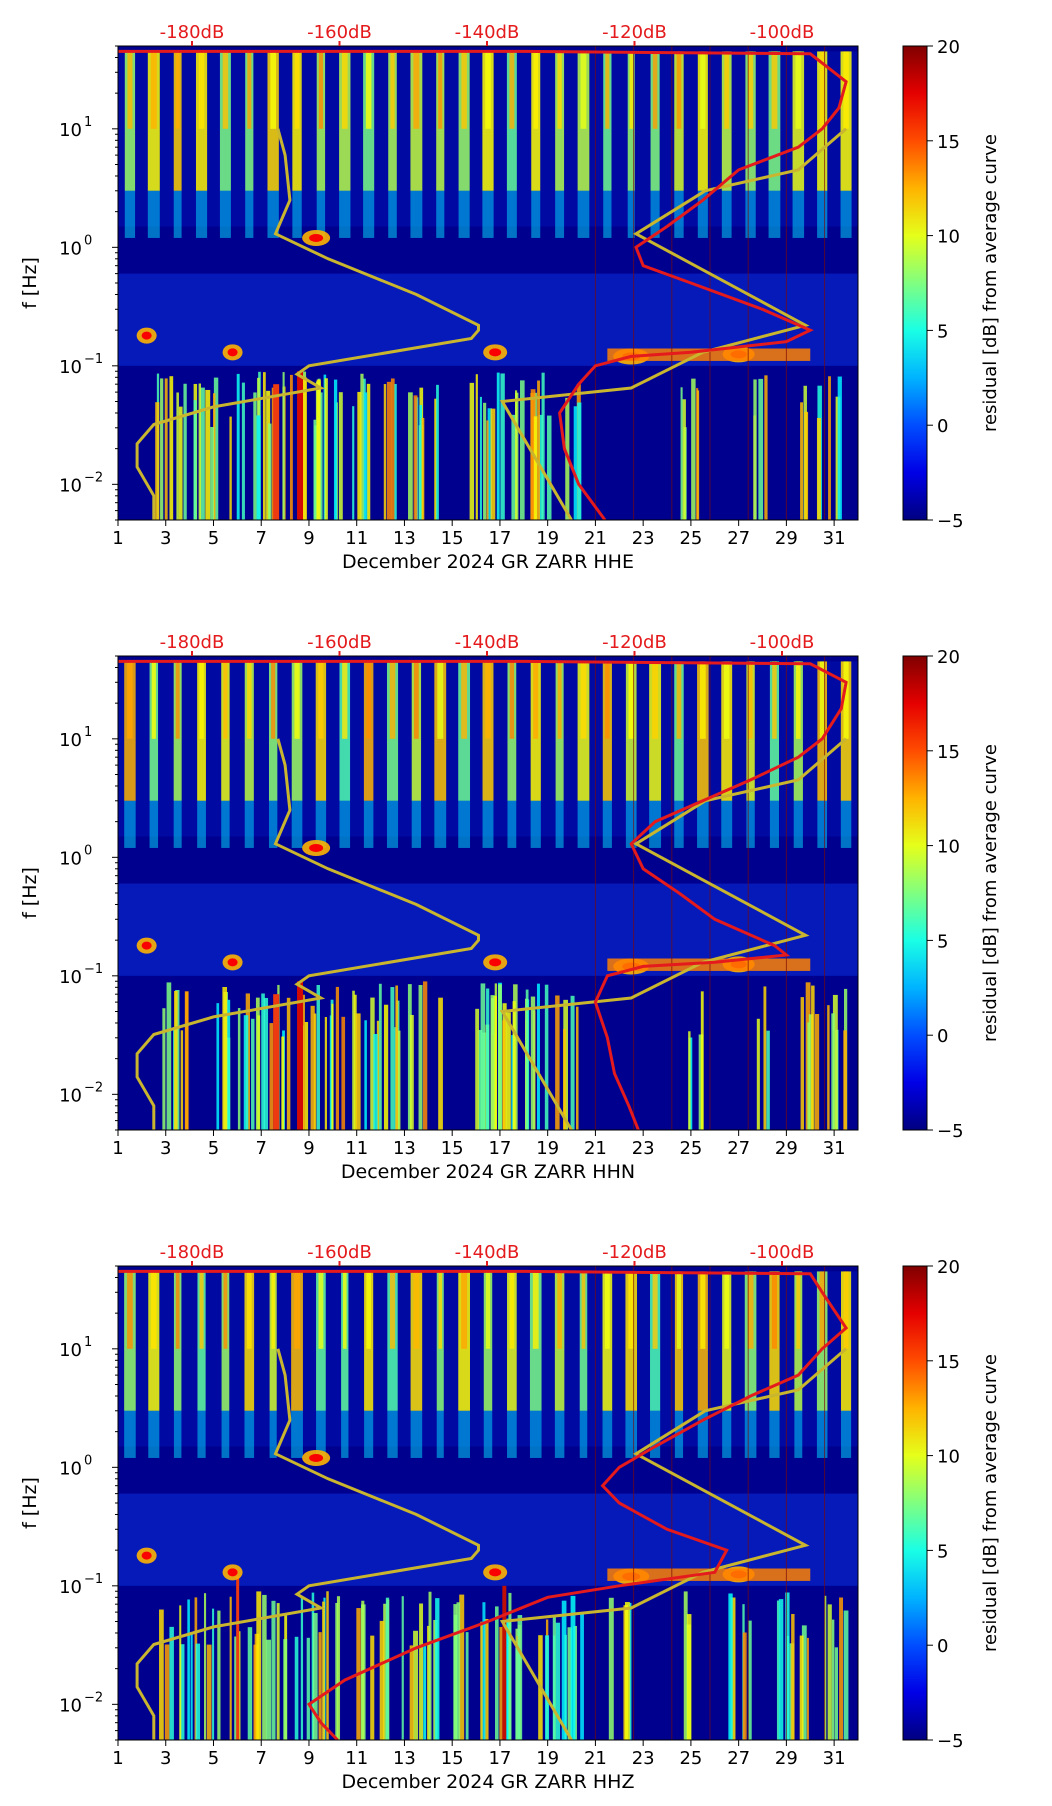 The width and height of the screenshot is (1052, 1806). What do you see at coordinates (70, 130) in the screenshot?
I see `y-tick-label: 10` at bounding box center [70, 130].